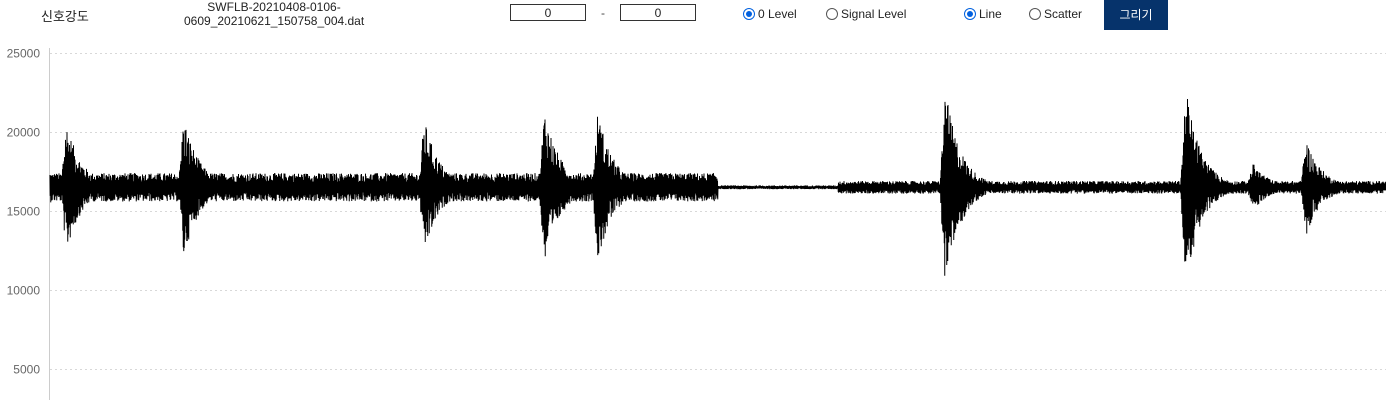  Describe the element at coordinates (749, 14) in the screenshot. I see `zero-level-radio` at that location.